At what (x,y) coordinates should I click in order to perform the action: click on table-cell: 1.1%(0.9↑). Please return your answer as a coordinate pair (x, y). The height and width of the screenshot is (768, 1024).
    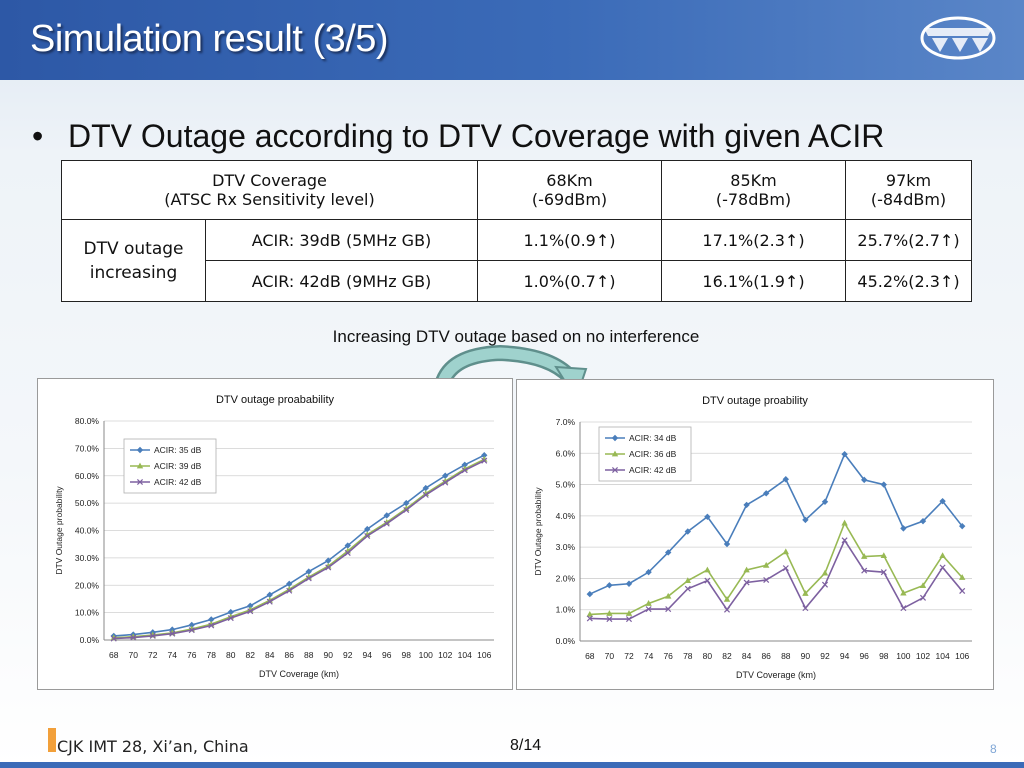
    Looking at the image, I should click on (569, 240).